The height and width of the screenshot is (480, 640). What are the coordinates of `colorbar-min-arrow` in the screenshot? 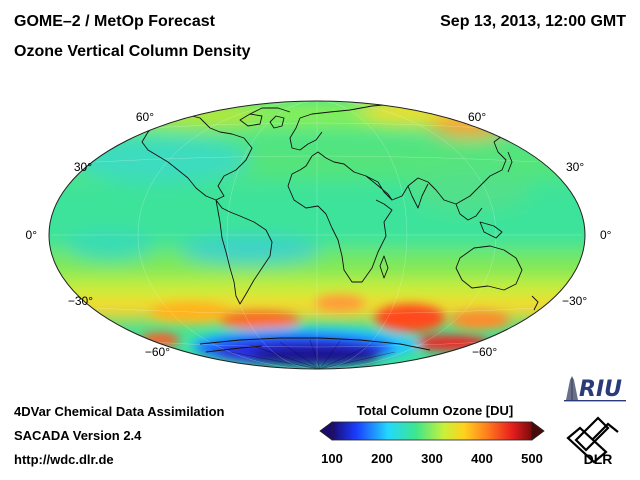 It's located at (326, 431).